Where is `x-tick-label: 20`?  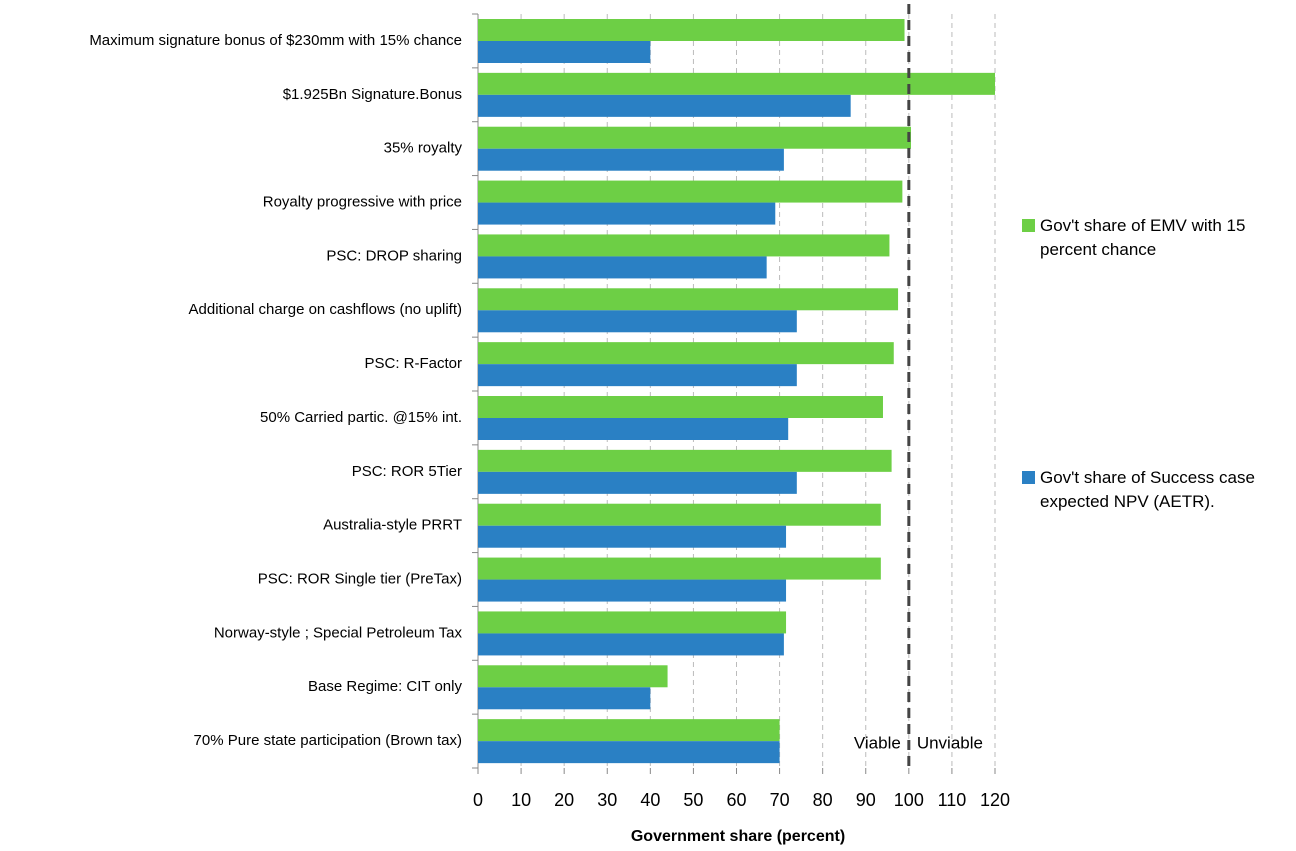
x-tick-label: 20 is located at coordinates (564, 800).